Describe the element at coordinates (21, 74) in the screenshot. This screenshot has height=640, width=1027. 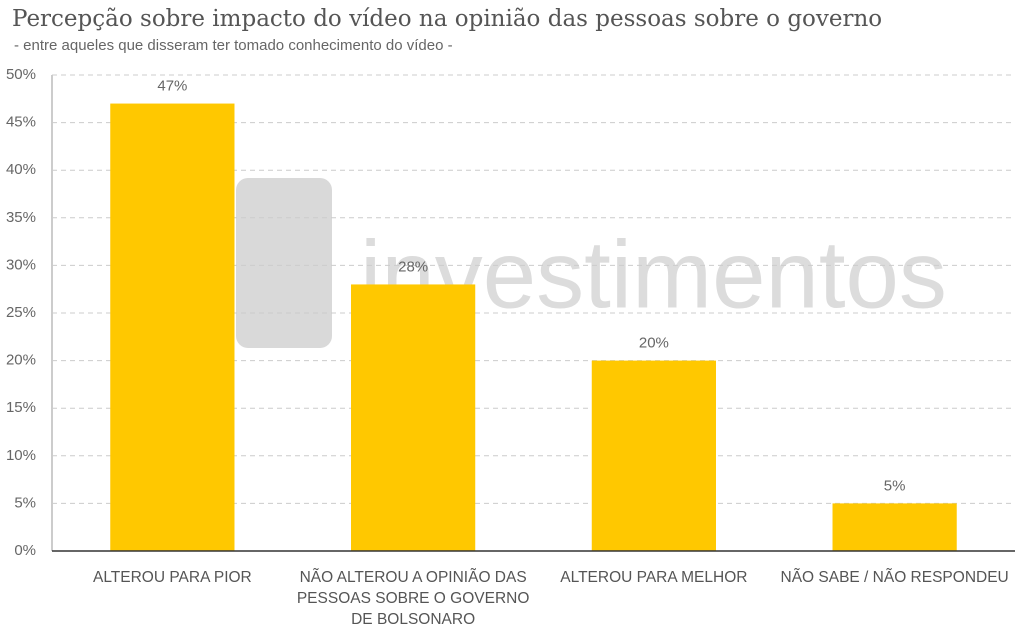
I see `y-tick-label: 50%` at that location.